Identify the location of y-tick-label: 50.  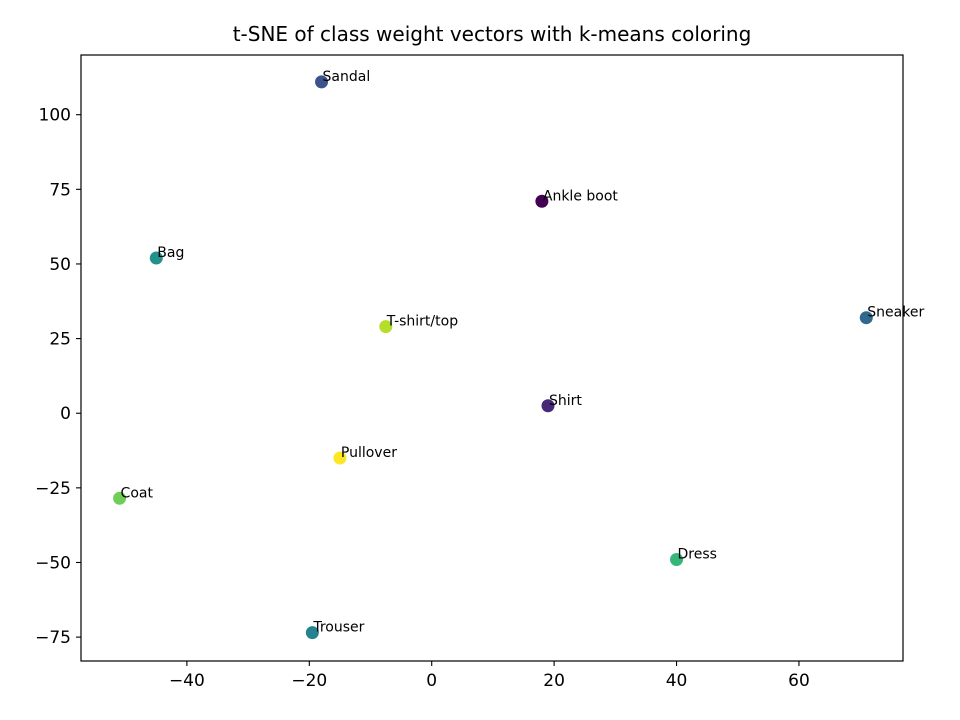
(60, 265).